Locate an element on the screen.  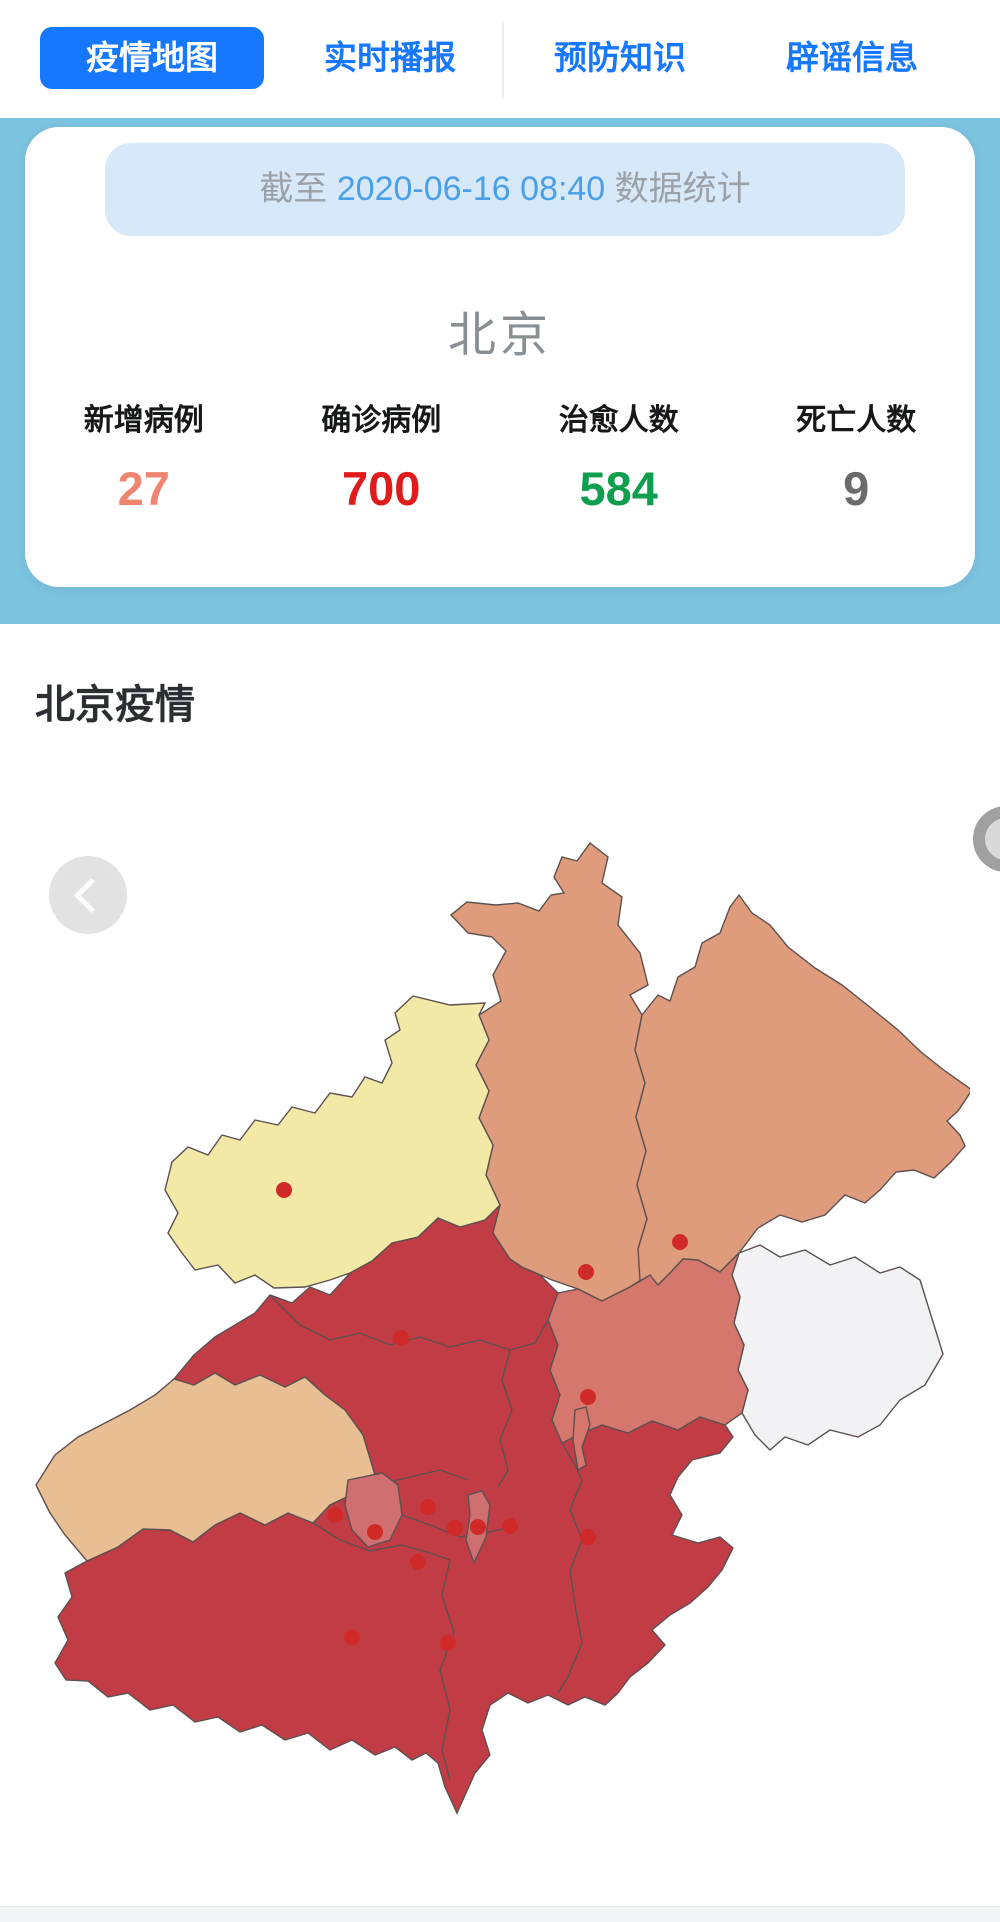
map-region-northwest is located at coordinates (332, 1142).